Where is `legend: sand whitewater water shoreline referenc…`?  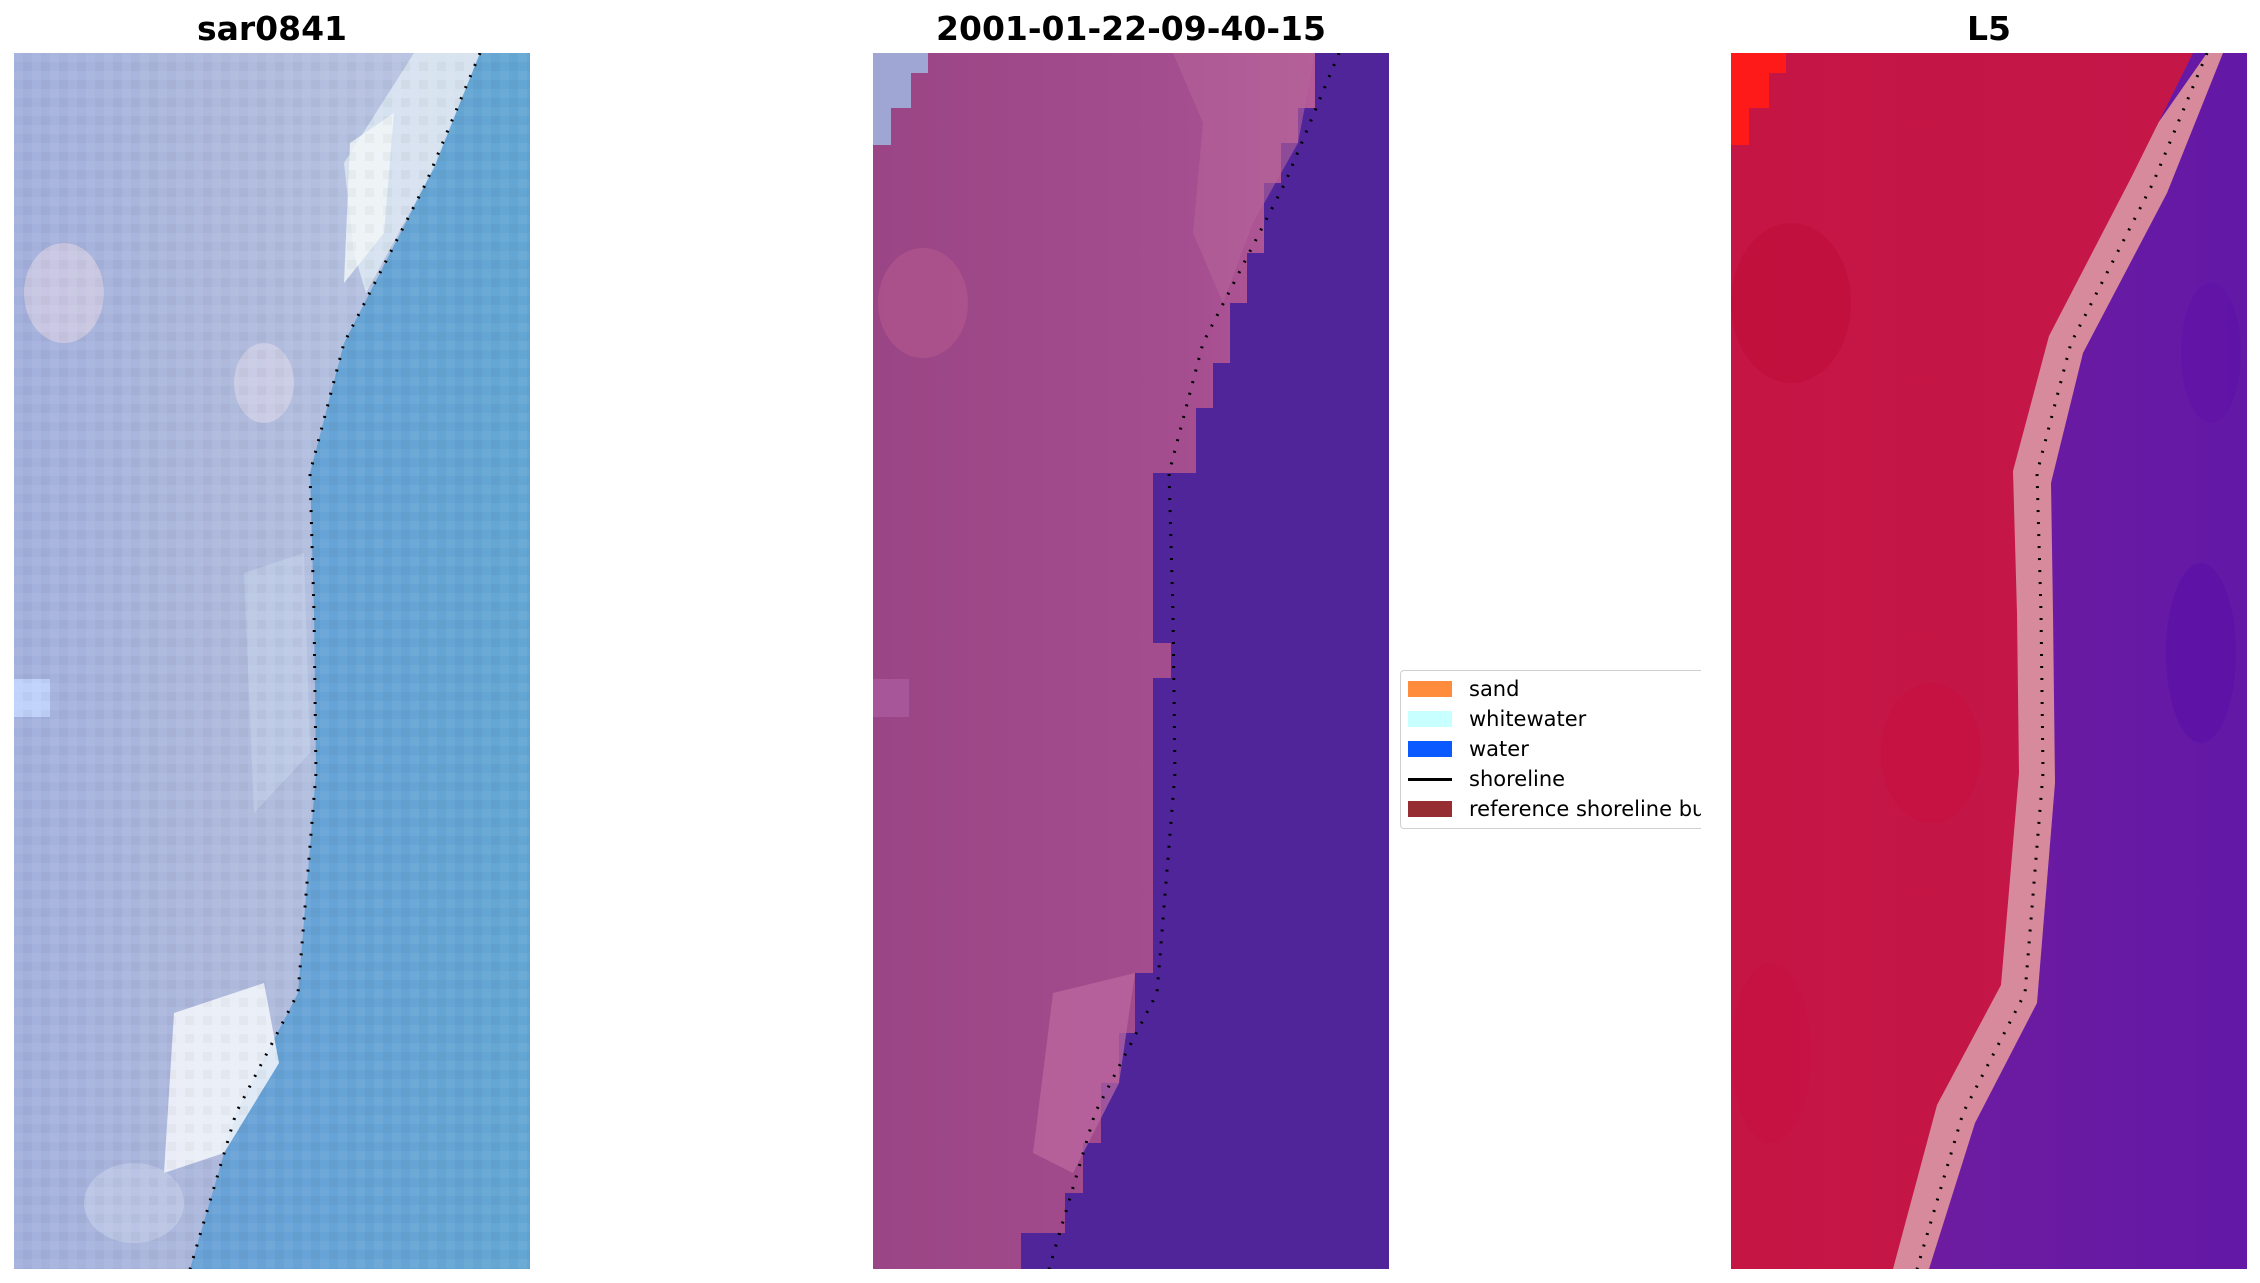
legend: sand whitewater water shoreline referenc… is located at coordinates (1550, 749).